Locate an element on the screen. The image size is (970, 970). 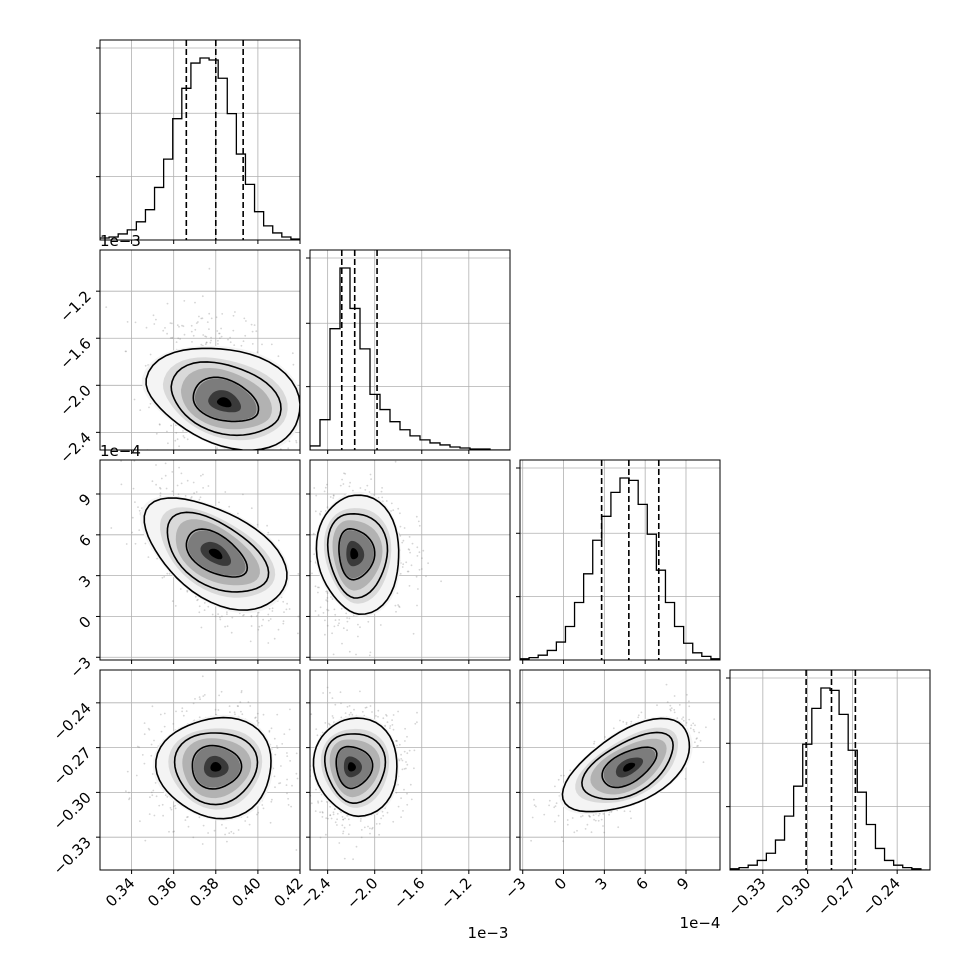
y-tick-label-2-0: −3 is located at coordinates (80, 667).